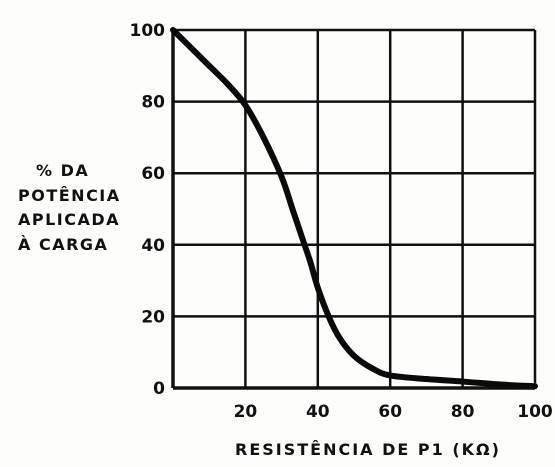 Image resolution: width=555 pixels, height=467 pixels. I want to click on y-axis-label-line-1: % DA, so click(62, 170).